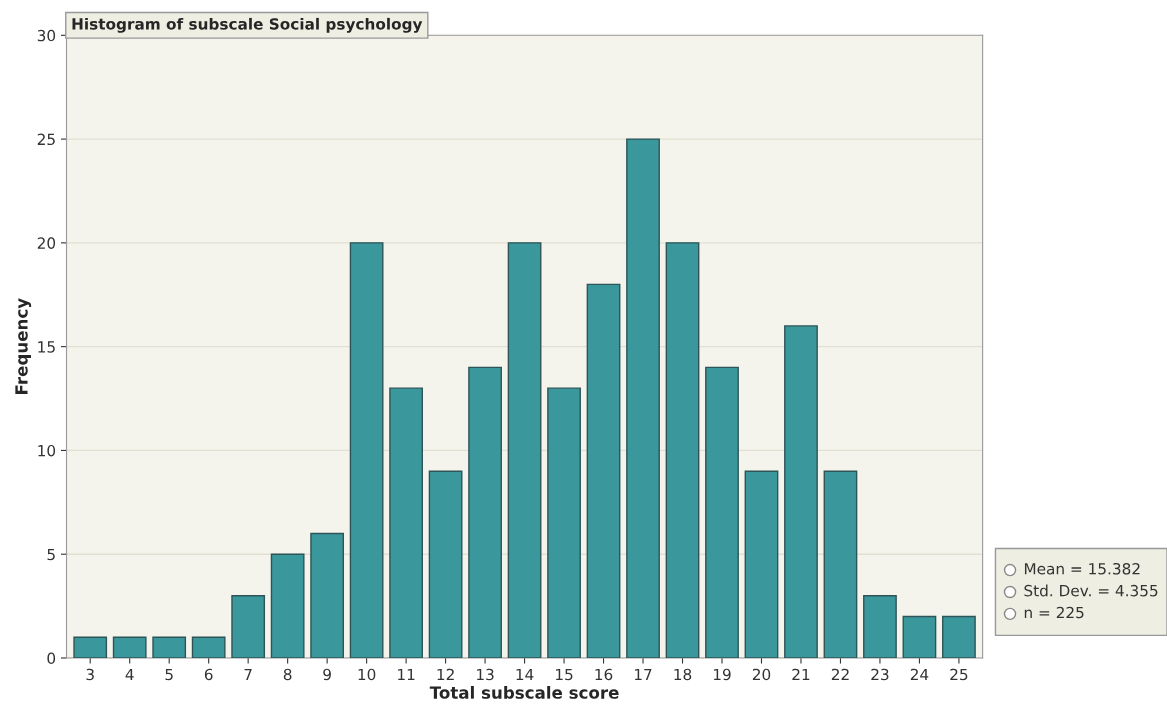 Image resolution: width=1167 pixels, height=706 pixels. What do you see at coordinates (46, 139) in the screenshot?
I see `y-tick-label: 25` at bounding box center [46, 139].